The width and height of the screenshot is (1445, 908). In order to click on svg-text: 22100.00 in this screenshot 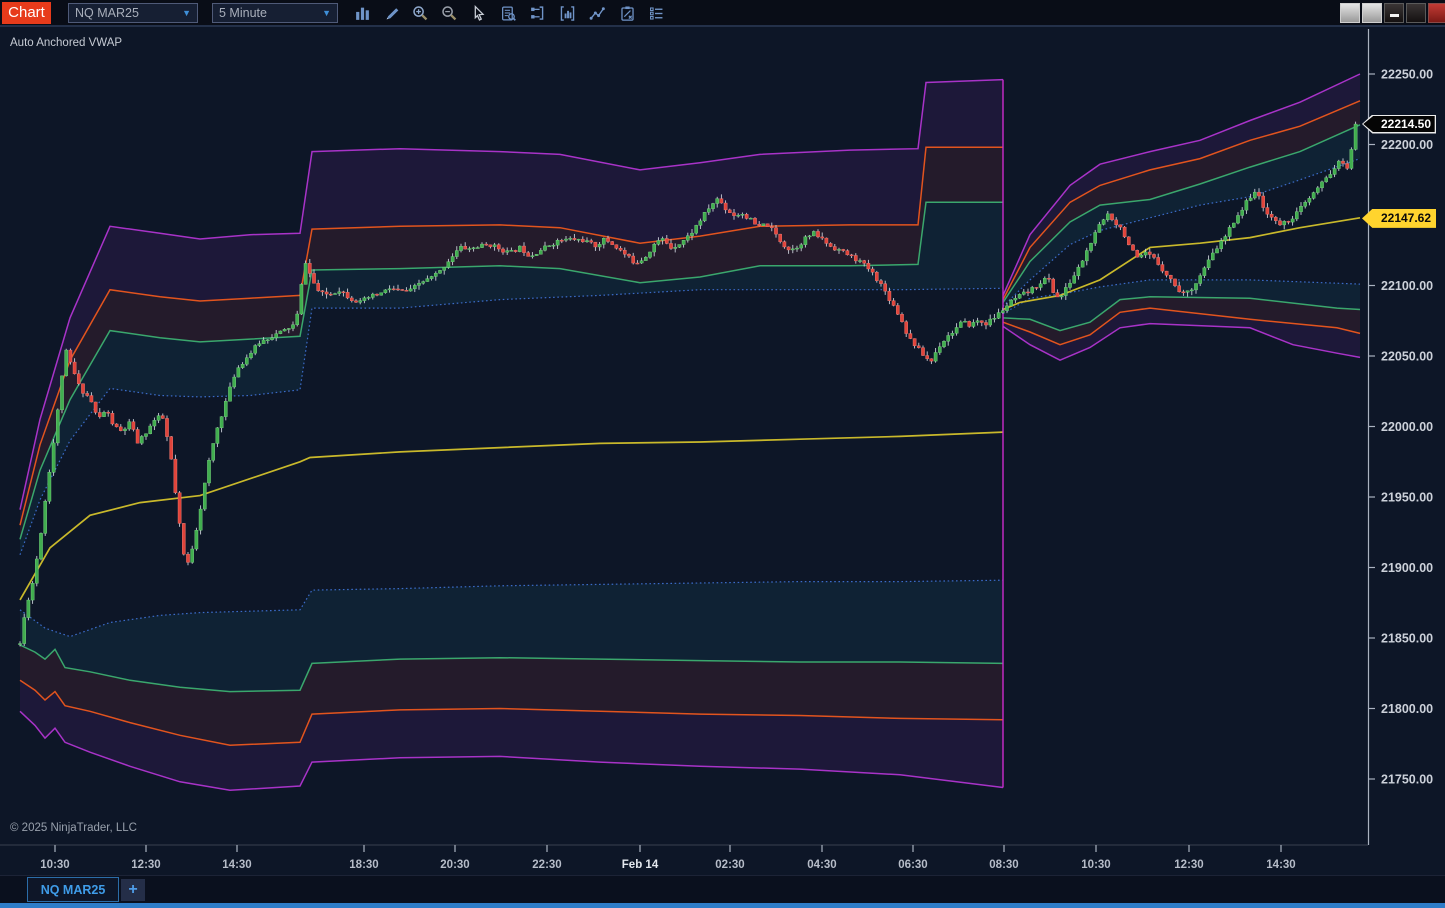, I will do `click(1407, 286)`.